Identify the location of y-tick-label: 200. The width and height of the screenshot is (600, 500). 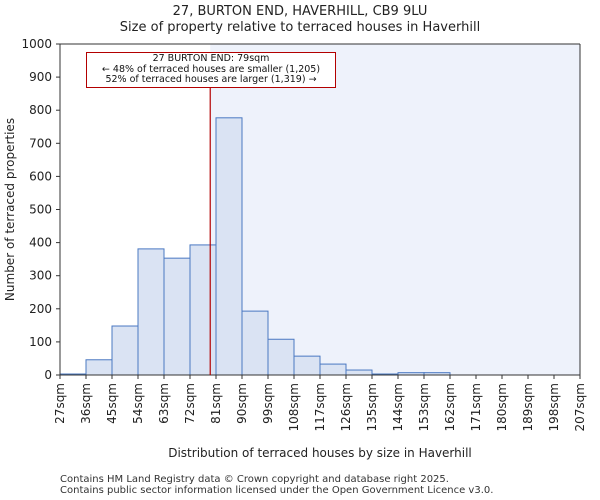
(40, 309).